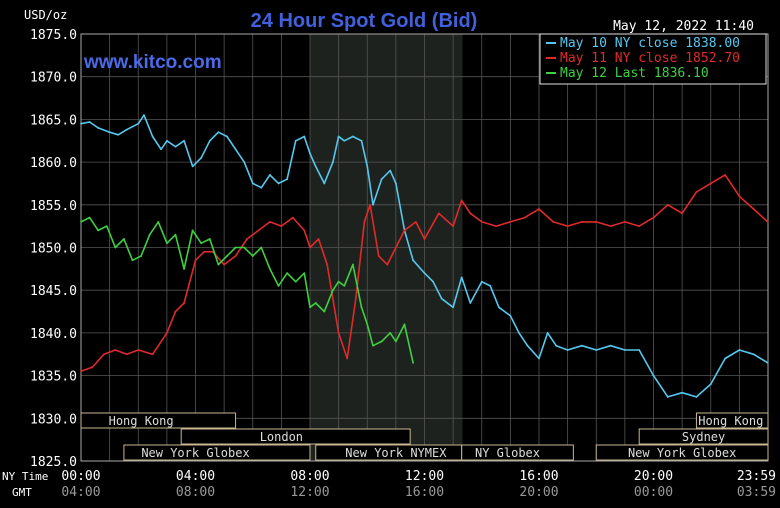 This screenshot has width=780, height=508. Describe the element at coordinates (195, 453) in the screenshot. I see `session-label: New York Globex` at that location.